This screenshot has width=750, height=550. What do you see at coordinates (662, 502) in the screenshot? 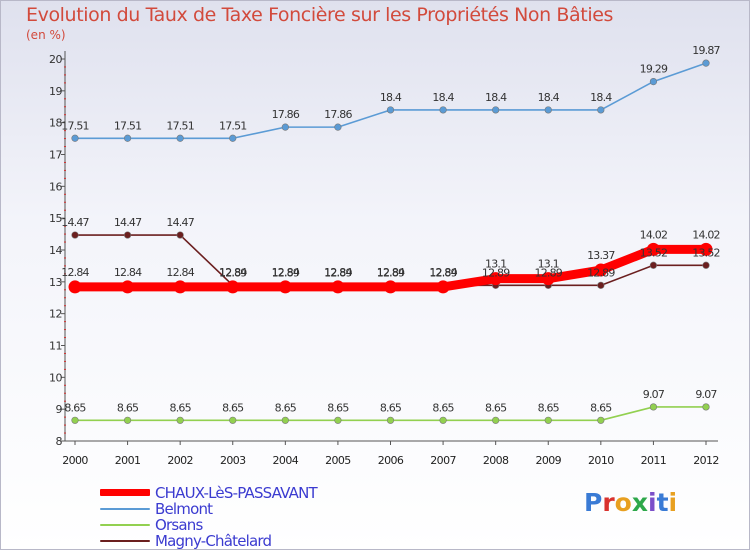
I see `logo-letter: t` at bounding box center [662, 502].